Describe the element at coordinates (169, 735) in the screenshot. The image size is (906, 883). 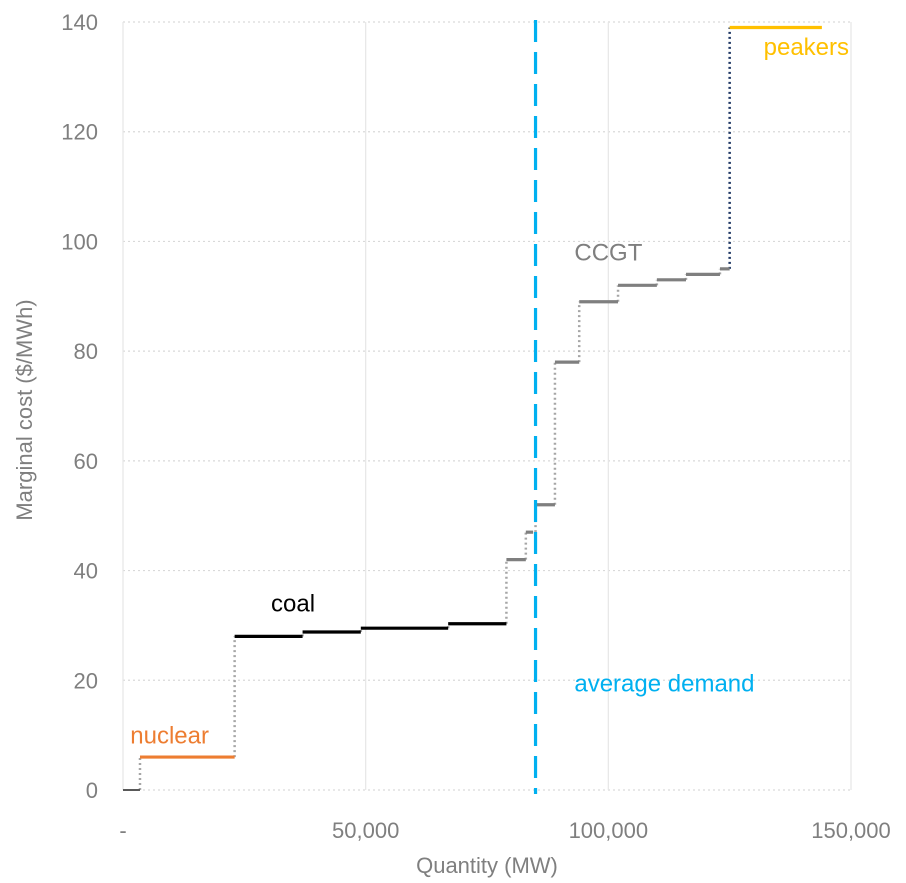
I see `annotation-label: nuclear` at that location.